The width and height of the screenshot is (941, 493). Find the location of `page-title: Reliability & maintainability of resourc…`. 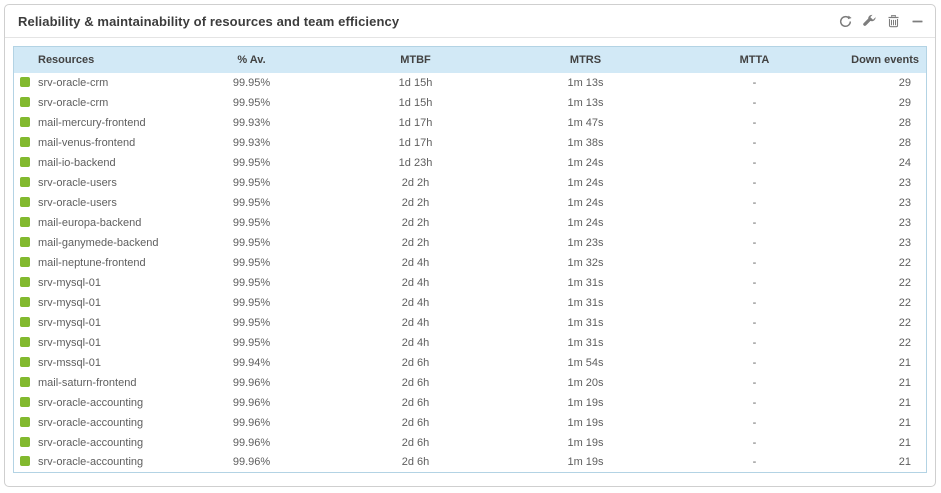

page-title: Reliability & maintainability of resourc… is located at coordinates (209, 21).